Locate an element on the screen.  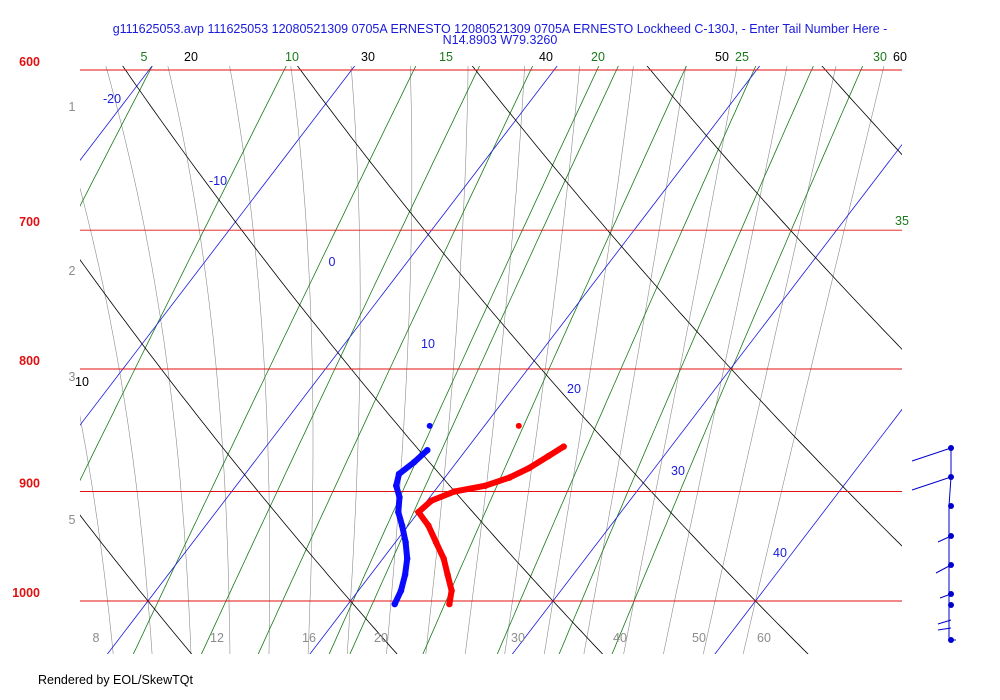
height-km-label: 3 is located at coordinates (72, 377).